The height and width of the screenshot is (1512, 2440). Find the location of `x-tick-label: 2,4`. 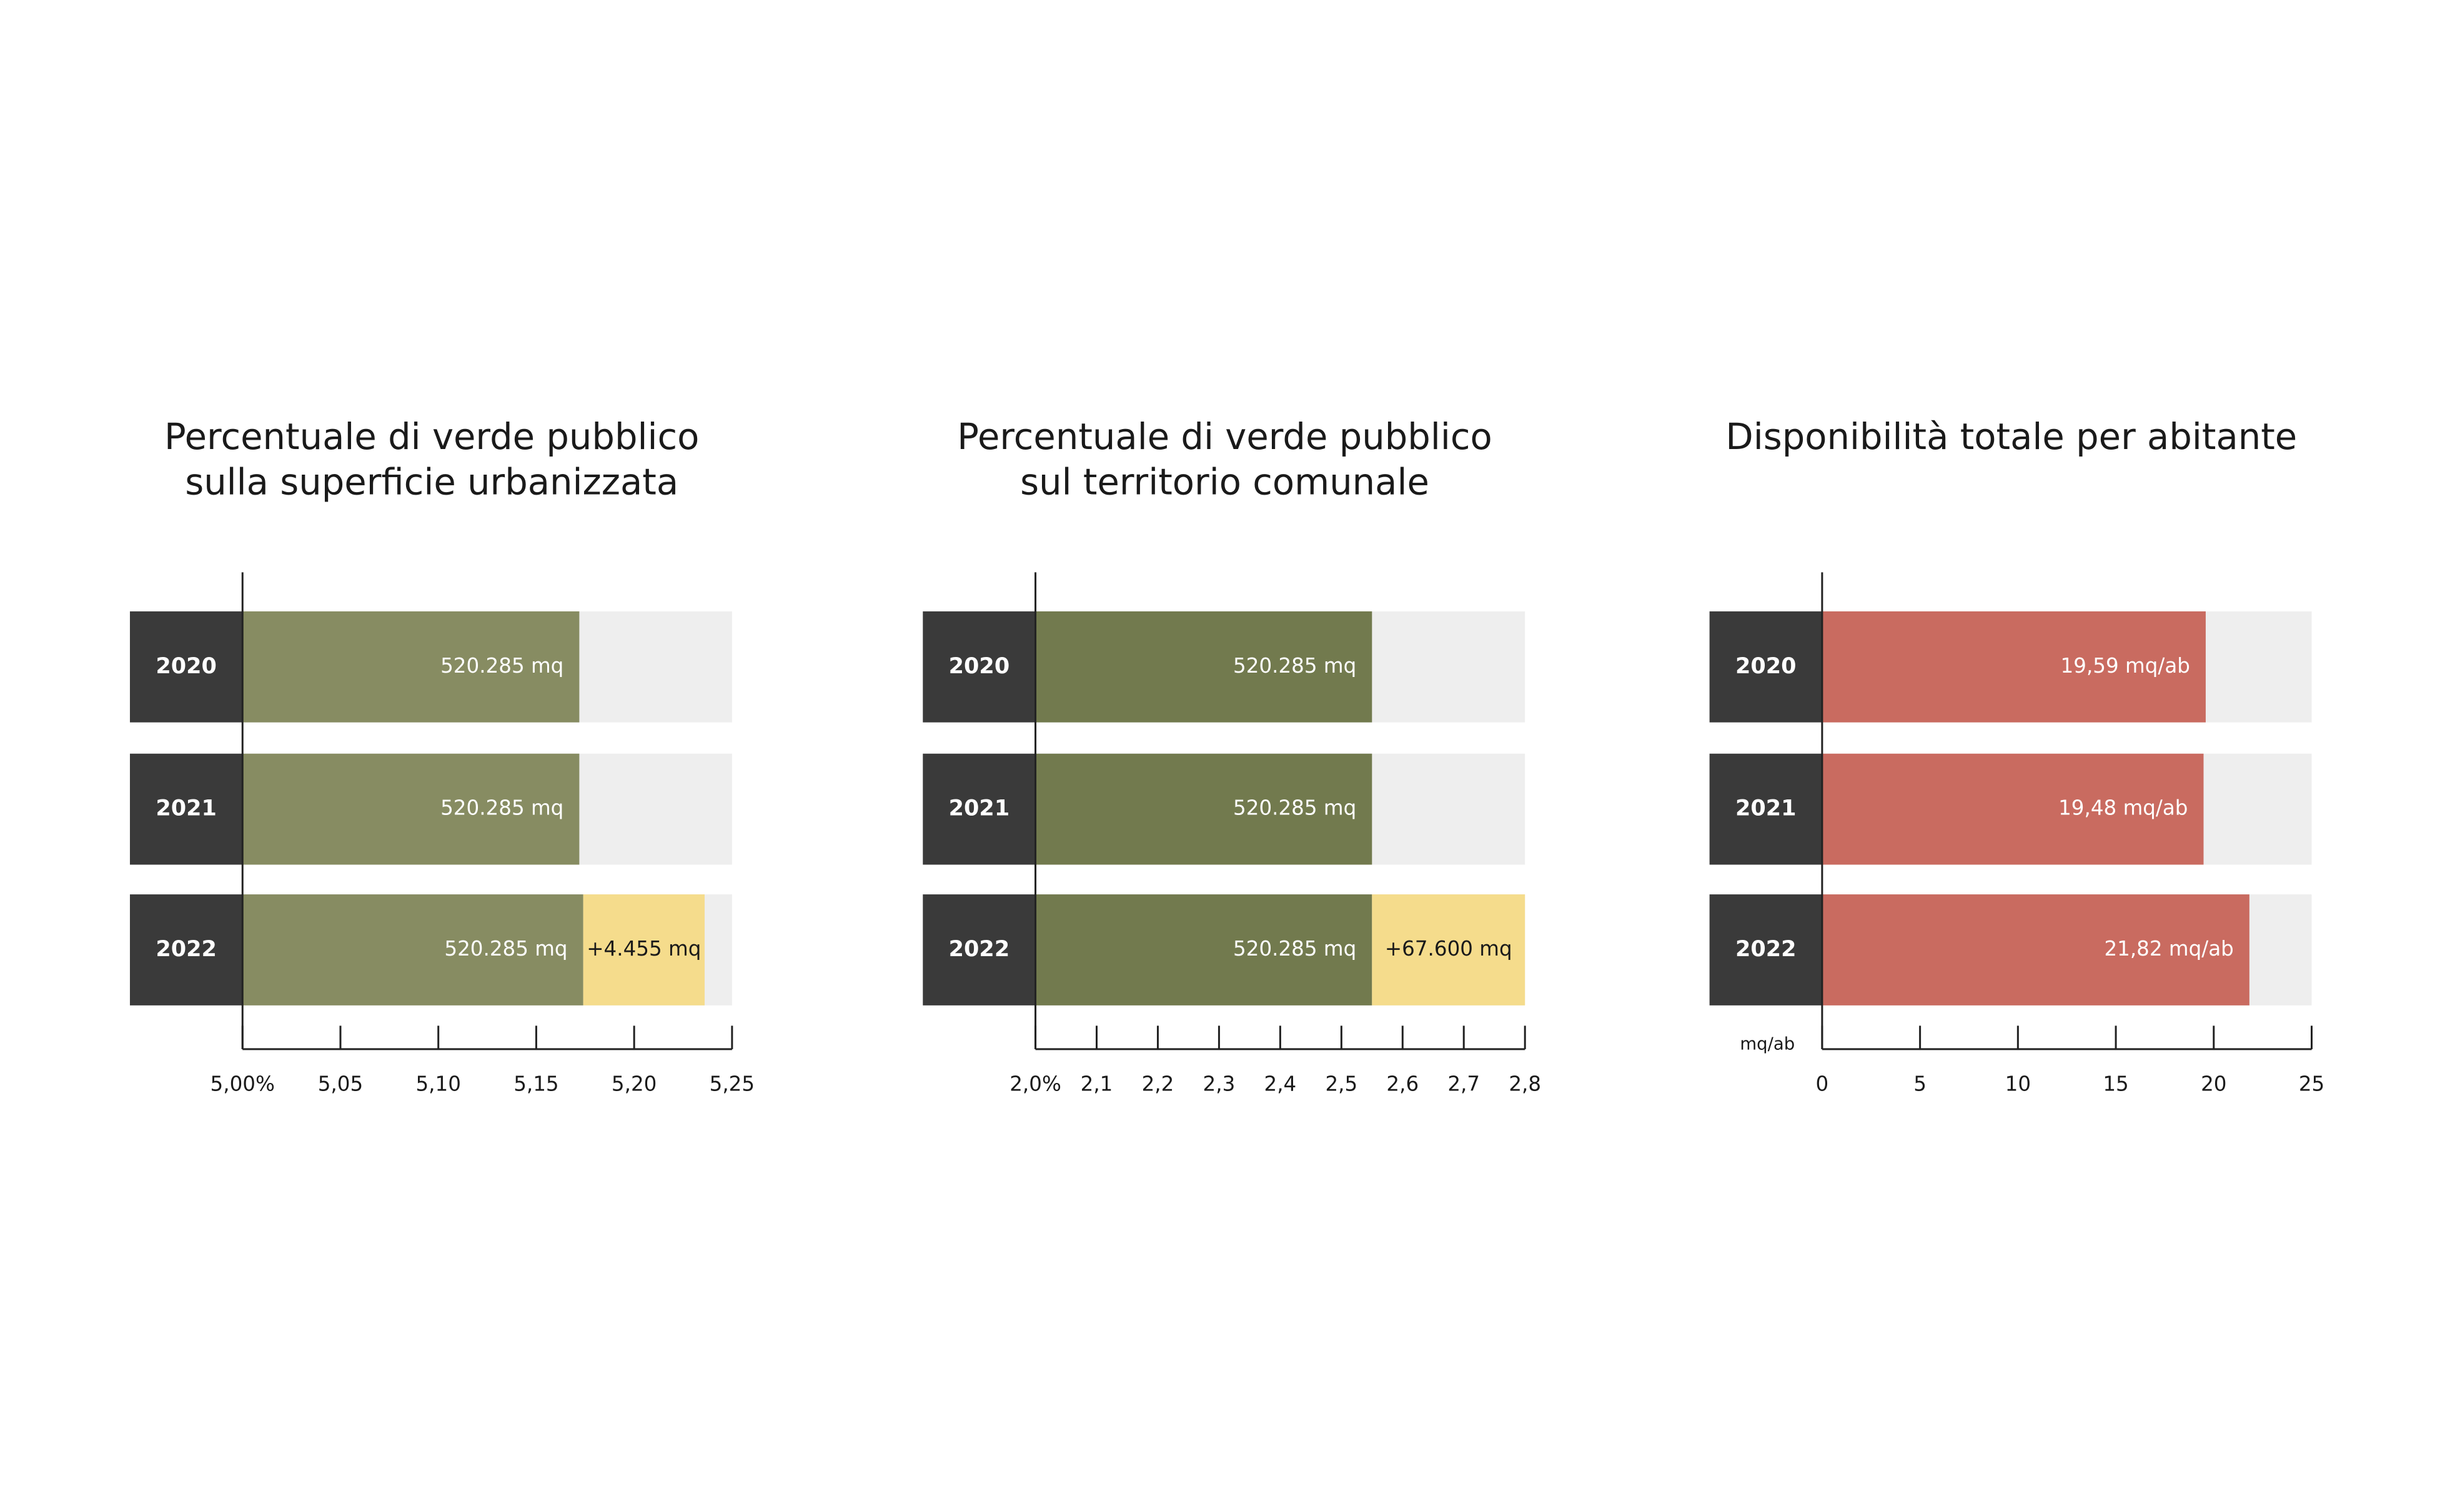

x-tick-label: 2,4 is located at coordinates (1280, 1084).